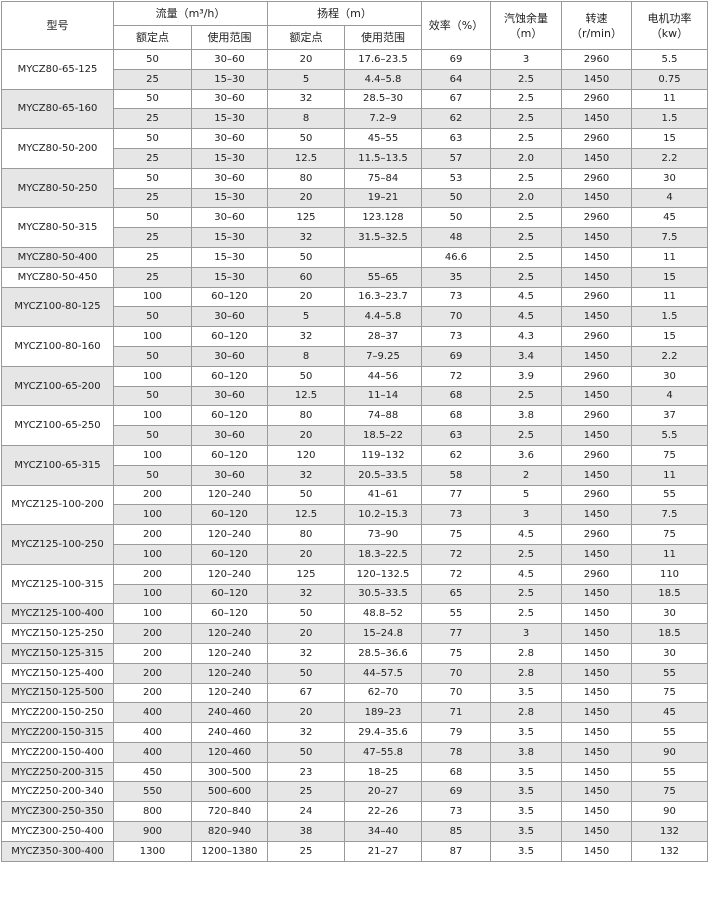 This screenshot has width=708, height=910. What do you see at coordinates (456, 257) in the screenshot?
I see `value-cell: 46.6` at bounding box center [456, 257].